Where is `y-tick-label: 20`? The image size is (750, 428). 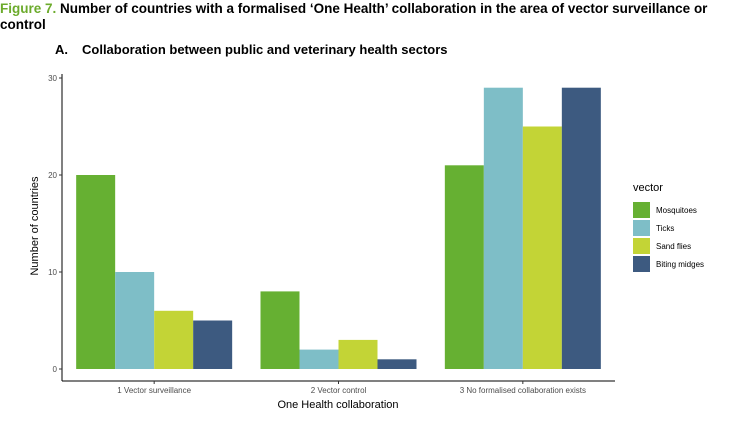
y-tick-label: 20 is located at coordinates (52, 175).